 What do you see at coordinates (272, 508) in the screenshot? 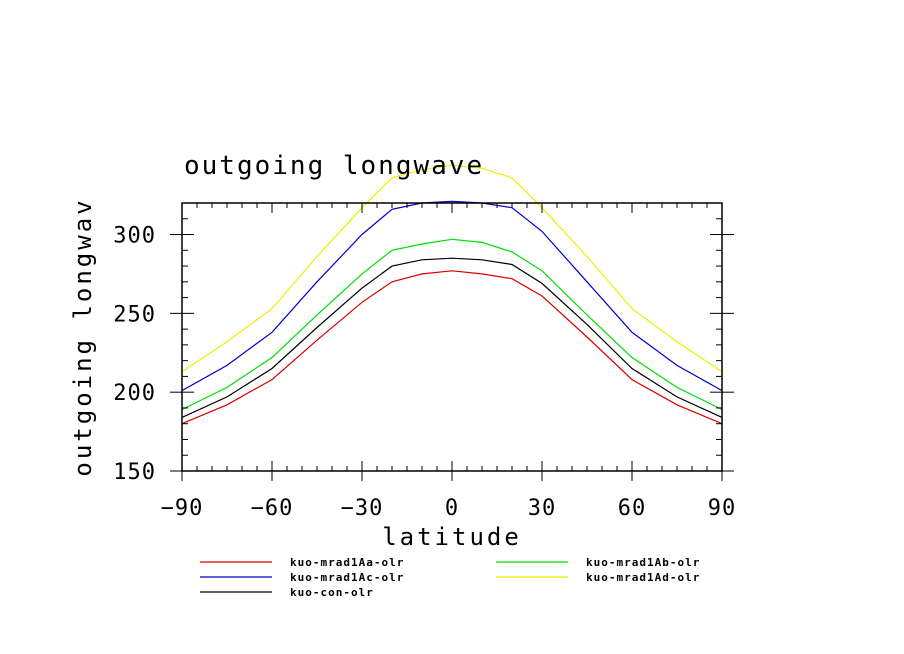
I see `x-tick-label: −60` at bounding box center [272, 508].